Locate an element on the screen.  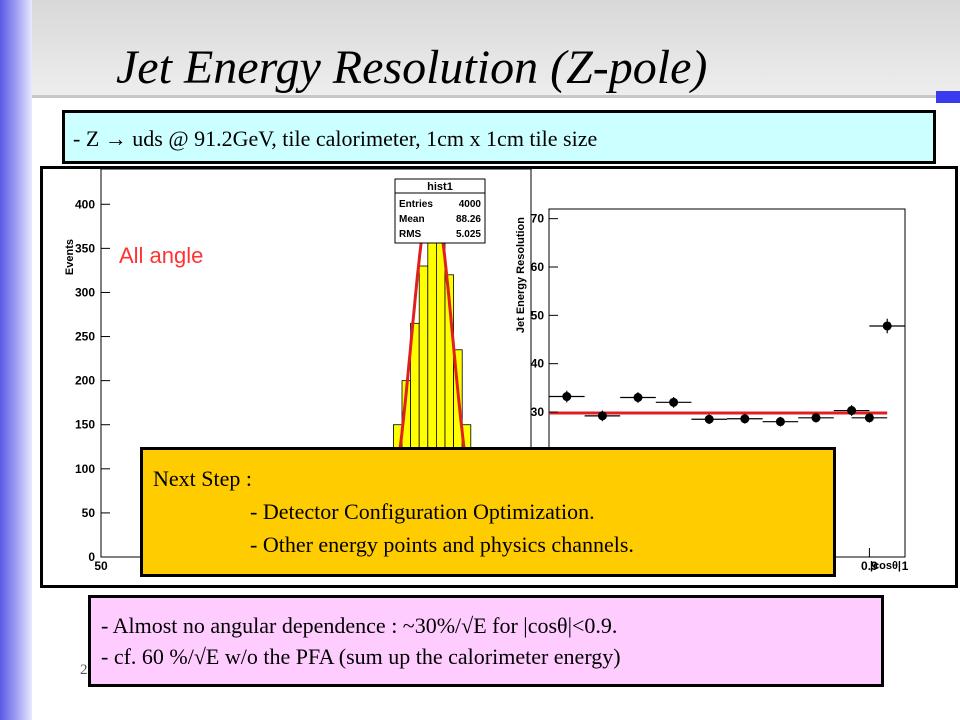
resolution-y-tick-label: 60 is located at coordinates (538, 267).